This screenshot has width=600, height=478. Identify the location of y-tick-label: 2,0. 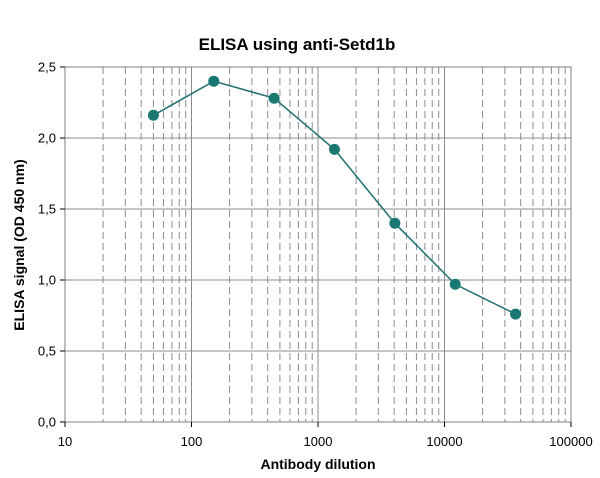
(47, 138).